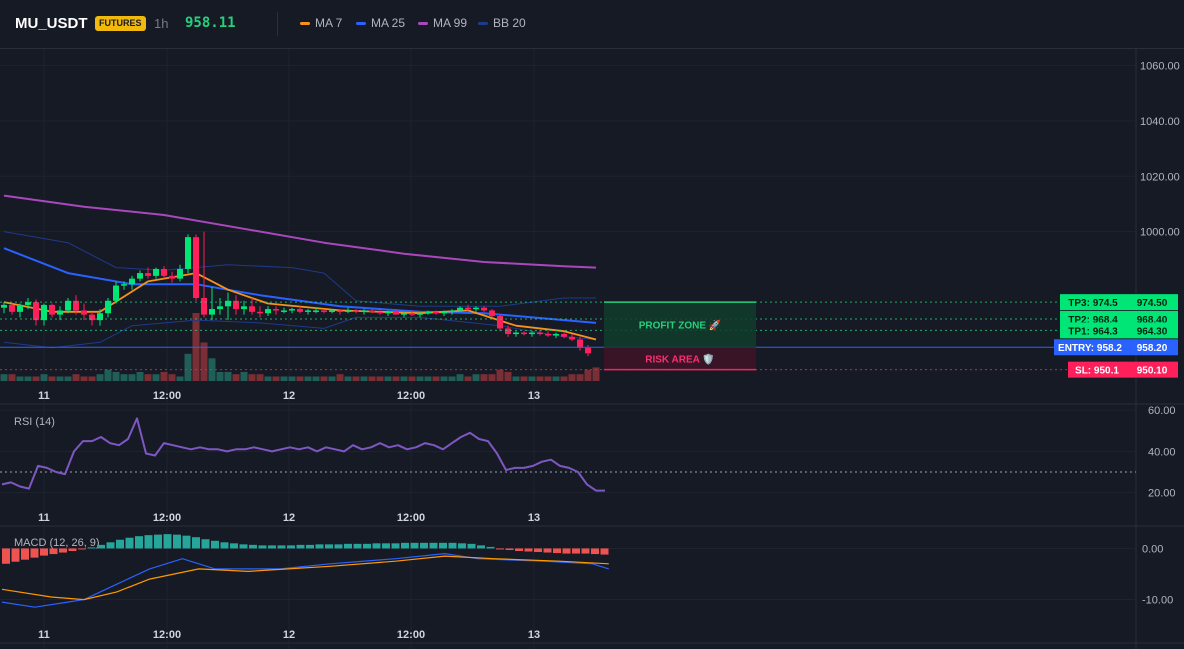 This screenshot has width=1184, height=649. Describe the element at coordinates (442, 23) in the screenshot. I see `legend-ma99: MA 99` at that location.